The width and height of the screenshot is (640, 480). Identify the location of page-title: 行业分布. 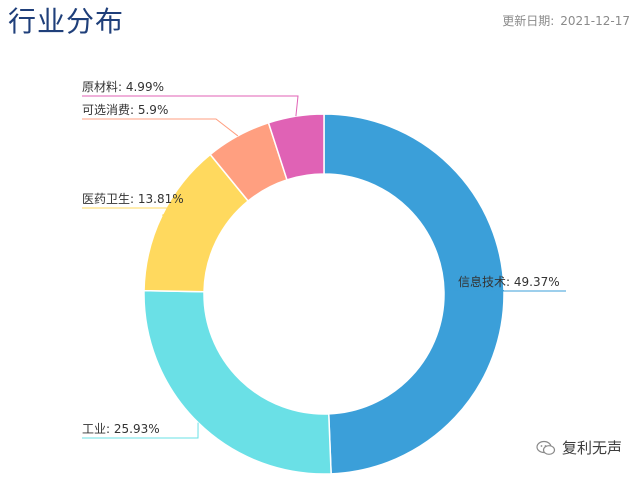
(66, 21).